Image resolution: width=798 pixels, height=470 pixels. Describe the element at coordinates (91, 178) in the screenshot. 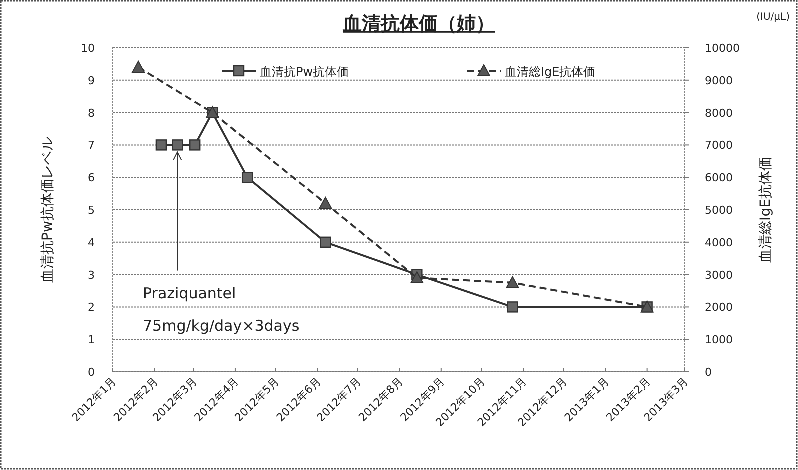

I see `y-tick-label: 6` at that location.